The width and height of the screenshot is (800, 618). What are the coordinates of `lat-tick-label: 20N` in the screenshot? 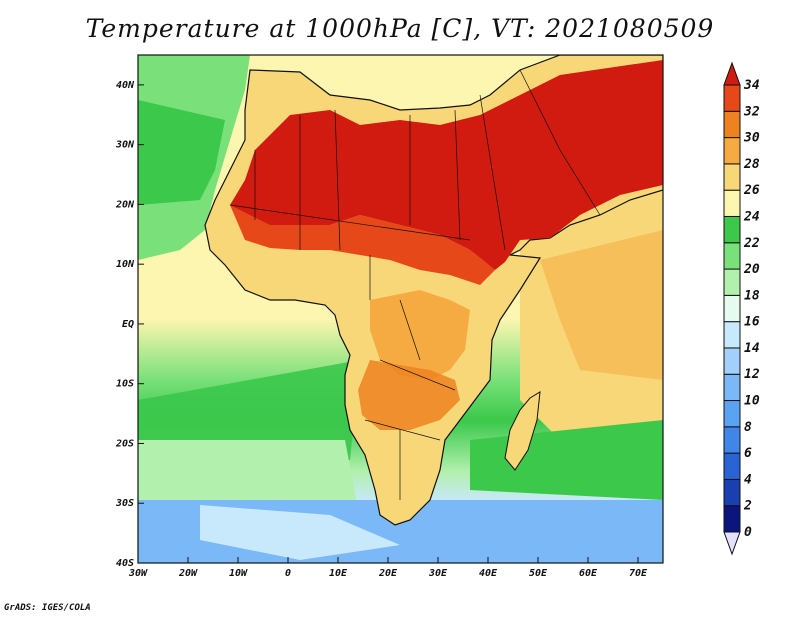 It's located at (125, 204).